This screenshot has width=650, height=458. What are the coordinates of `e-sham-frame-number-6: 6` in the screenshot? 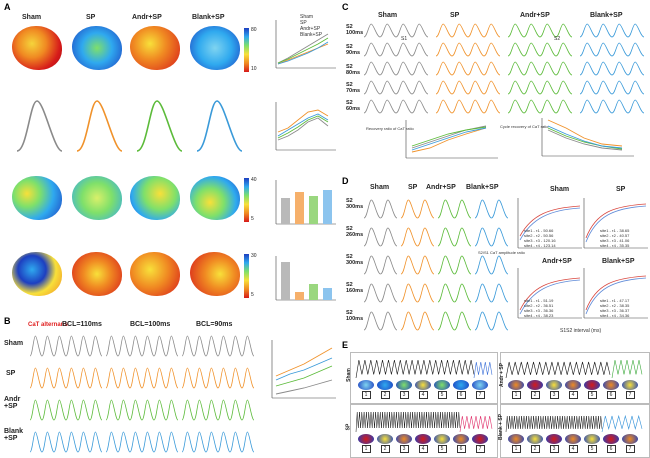 It's located at (461, 395).